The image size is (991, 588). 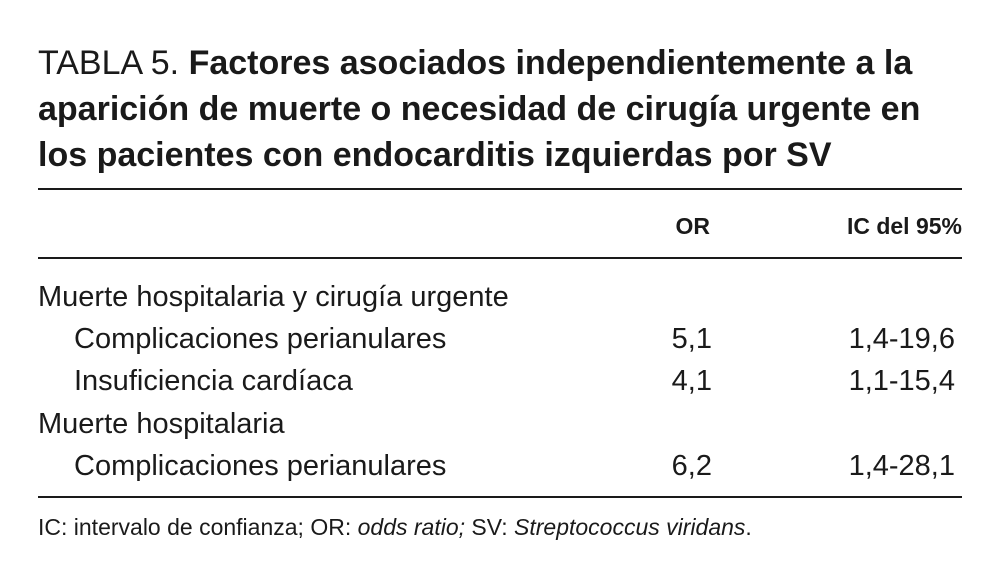 What do you see at coordinates (161, 424) in the screenshot?
I see `row-label: Muerte hospitalaria` at bounding box center [161, 424].